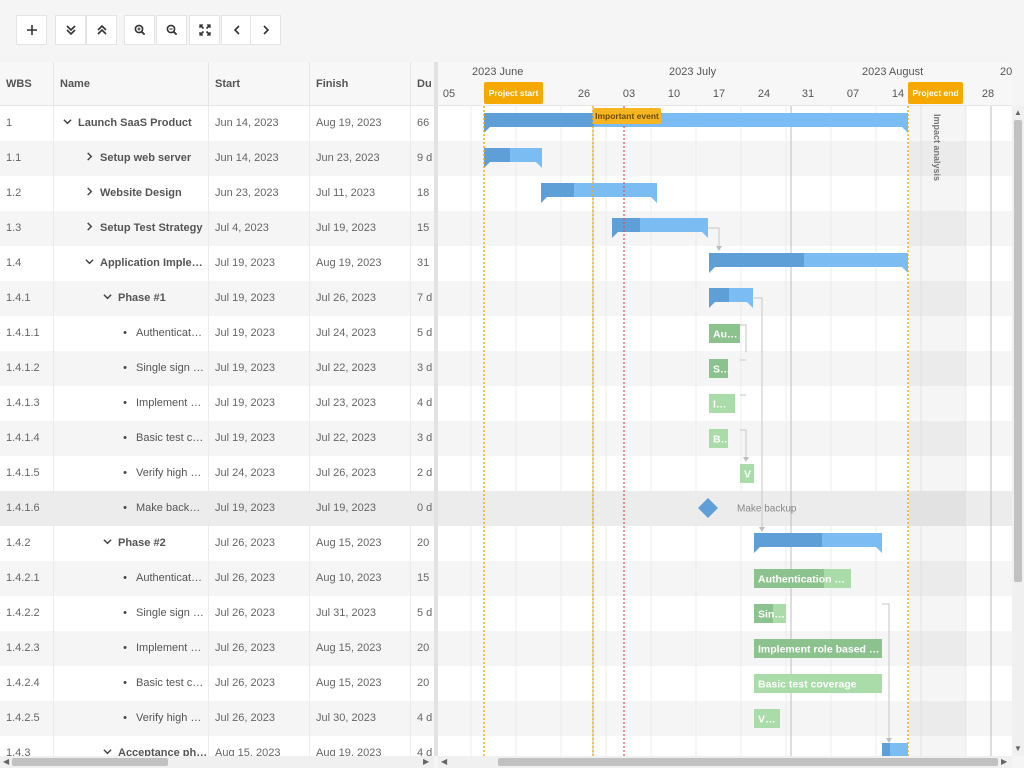 The height and width of the screenshot is (768, 1024). I want to click on finish-cell: Aug 15, 2023, so click(360, 683).